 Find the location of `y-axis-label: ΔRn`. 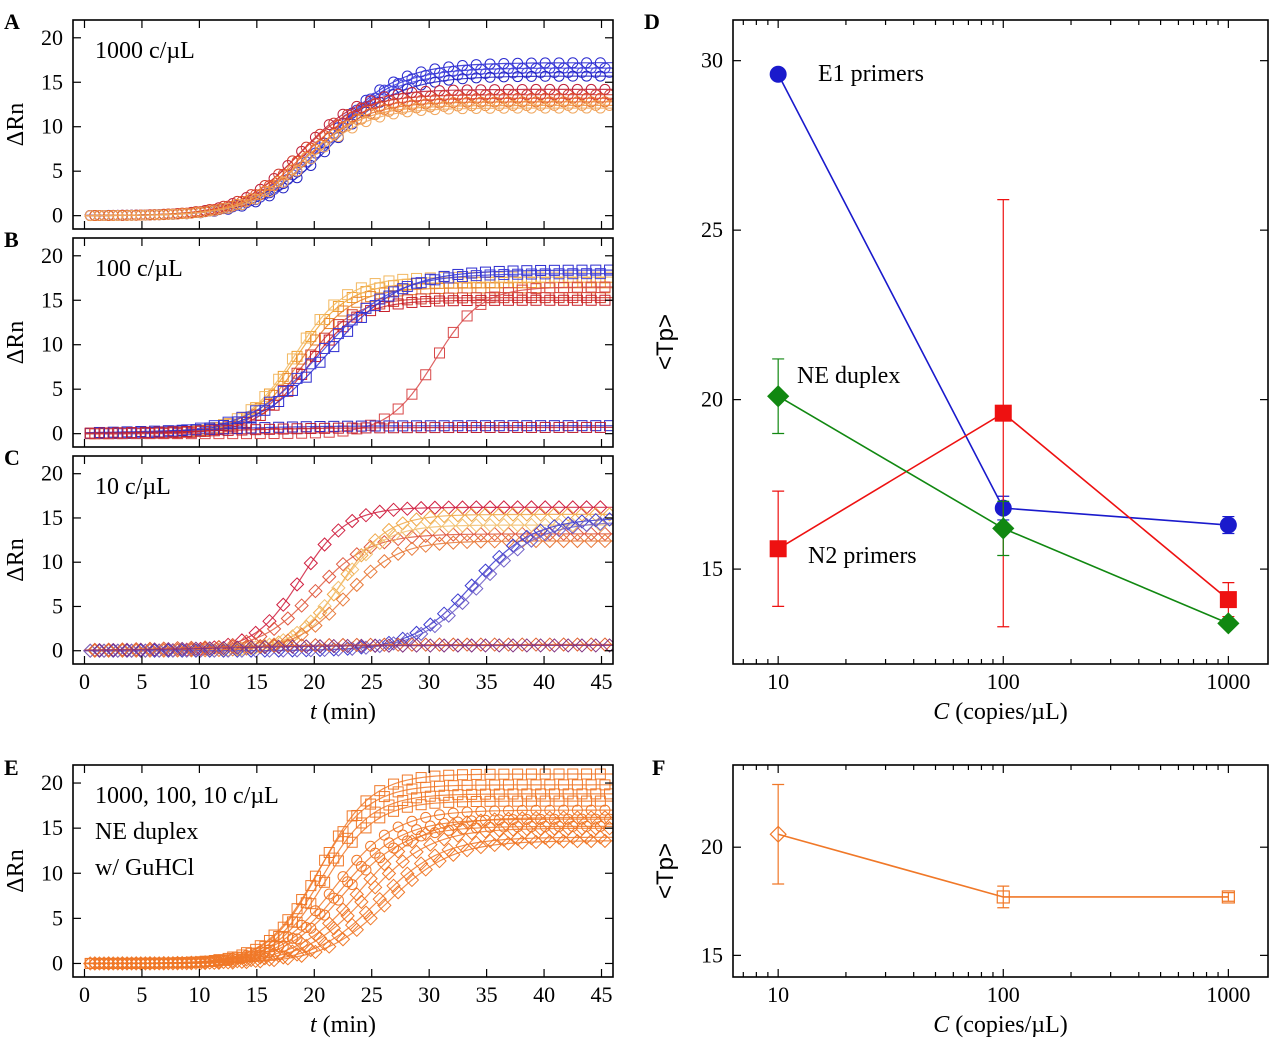

y-axis-label: ΔRn is located at coordinates (16, 870).